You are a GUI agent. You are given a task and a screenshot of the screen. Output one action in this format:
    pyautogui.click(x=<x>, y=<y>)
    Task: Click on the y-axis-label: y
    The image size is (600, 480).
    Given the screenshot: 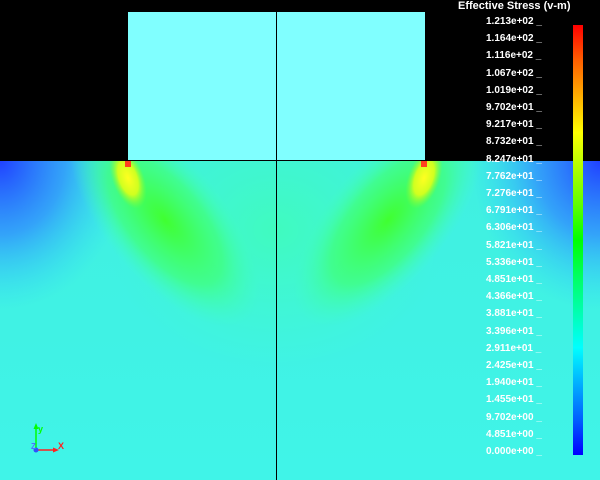 What is the action you would take?
    pyautogui.click(x=40, y=429)
    